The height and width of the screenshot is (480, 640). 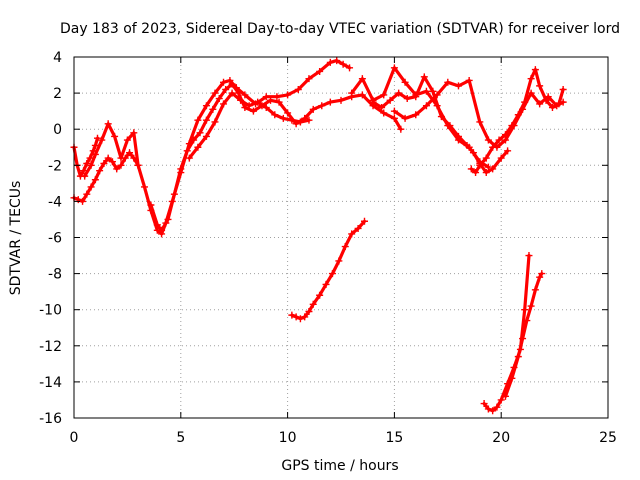 What do you see at coordinates (74, 438) in the screenshot?
I see `x-tick-label: 0` at bounding box center [74, 438].